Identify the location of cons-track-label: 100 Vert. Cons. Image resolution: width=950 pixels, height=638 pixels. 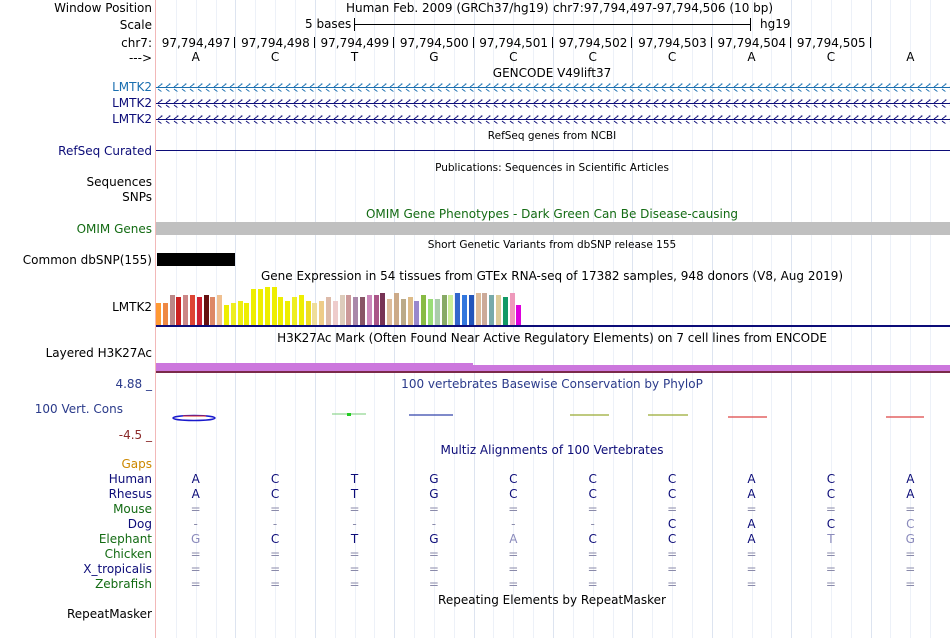
(78, 409).